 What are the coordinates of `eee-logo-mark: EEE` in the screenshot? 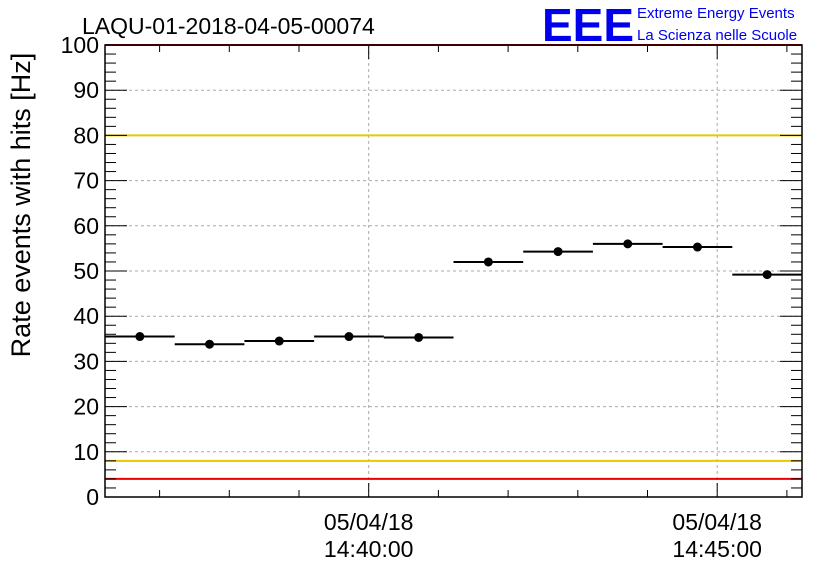 It's located at (588, 25).